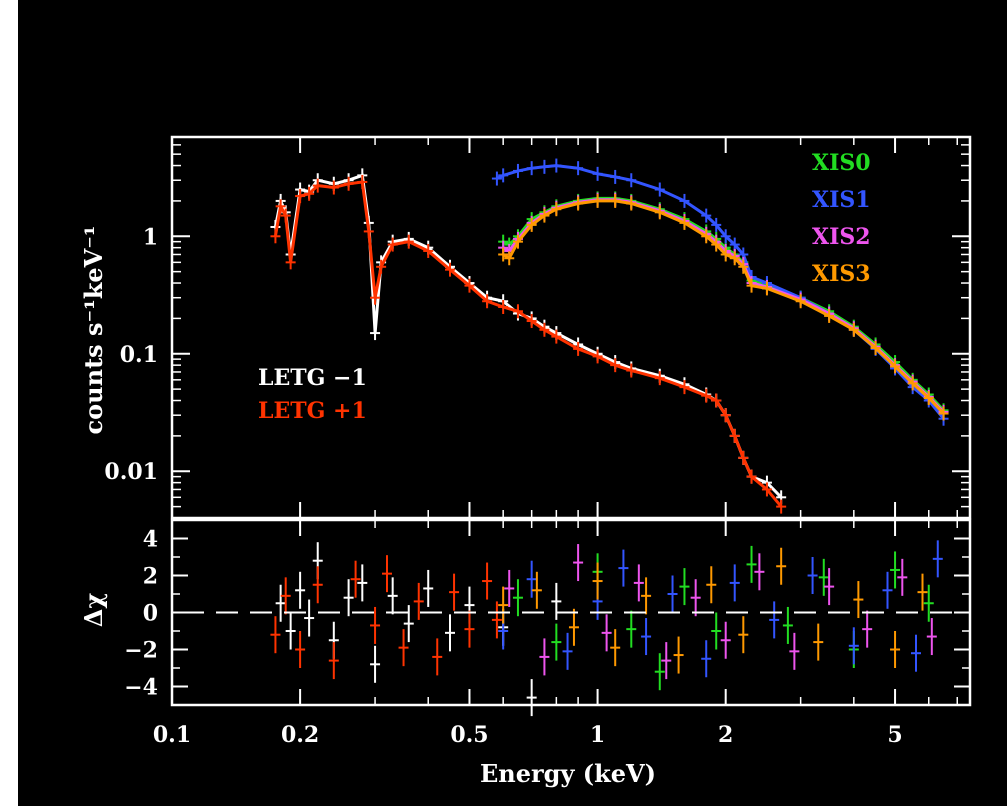 The width and height of the screenshot is (1007, 806). What do you see at coordinates (150, 577) in the screenshot?
I see `residual-y-tick-label: 2` at bounding box center [150, 577].